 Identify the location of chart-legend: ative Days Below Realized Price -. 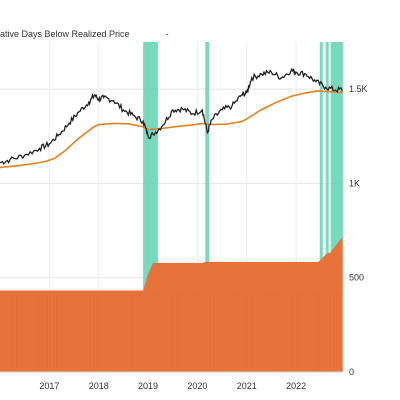
(84, 34).